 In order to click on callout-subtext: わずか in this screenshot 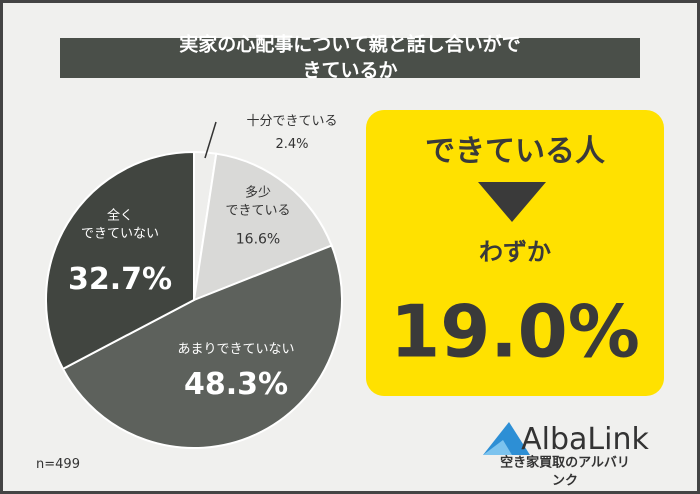, I will do `click(515, 251)`.